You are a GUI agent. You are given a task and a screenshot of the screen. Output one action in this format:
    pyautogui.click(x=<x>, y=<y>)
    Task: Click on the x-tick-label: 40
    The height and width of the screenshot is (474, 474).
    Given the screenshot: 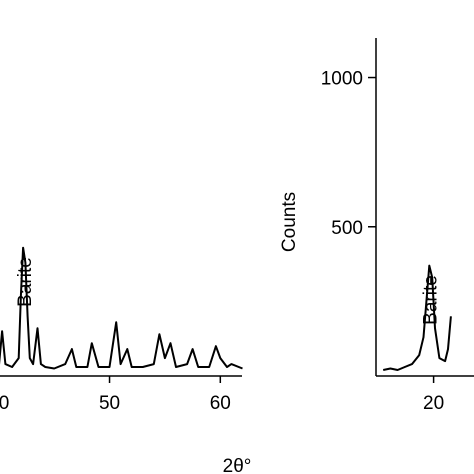 What is the action you would take?
    pyautogui.click(x=4, y=403)
    